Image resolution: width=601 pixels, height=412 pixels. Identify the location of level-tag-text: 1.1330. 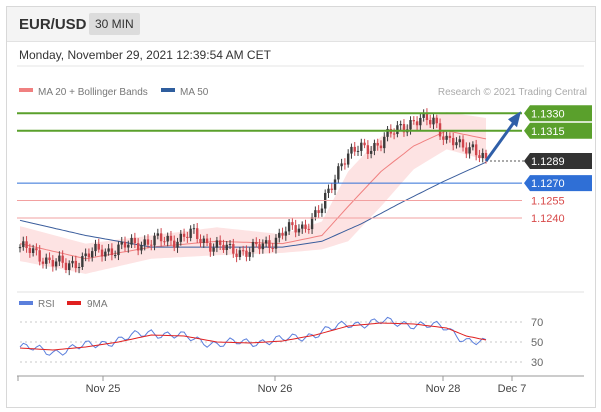
(548, 114).